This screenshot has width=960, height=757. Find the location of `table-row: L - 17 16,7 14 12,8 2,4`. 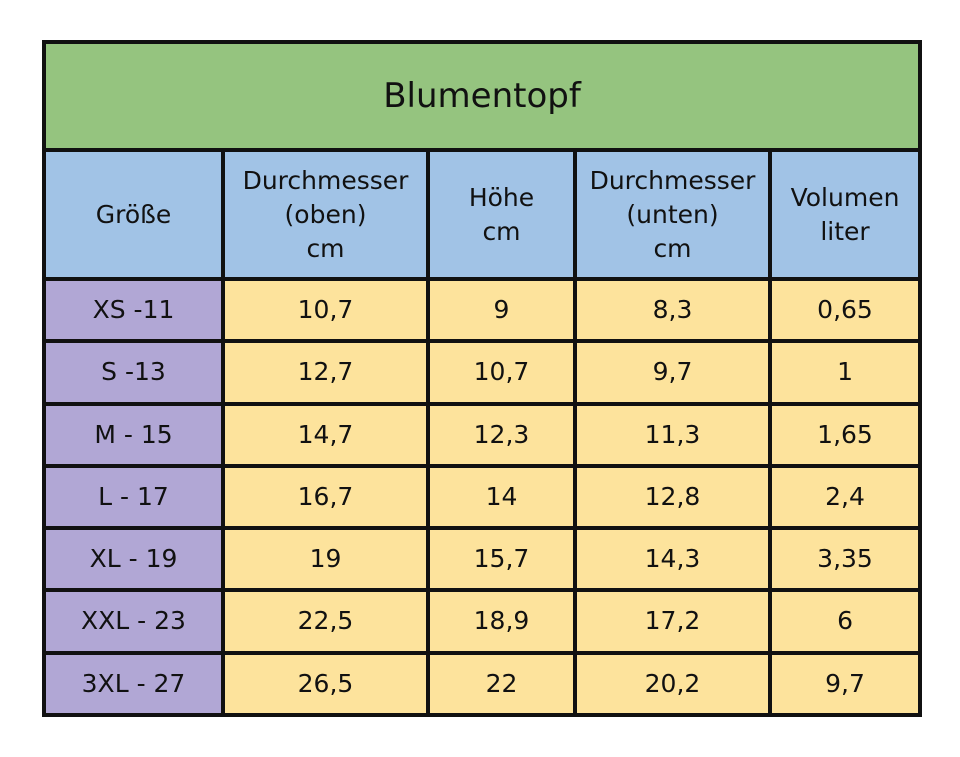

table-row: L - 17 16,7 14 12,8 2,4 is located at coordinates (482, 497).